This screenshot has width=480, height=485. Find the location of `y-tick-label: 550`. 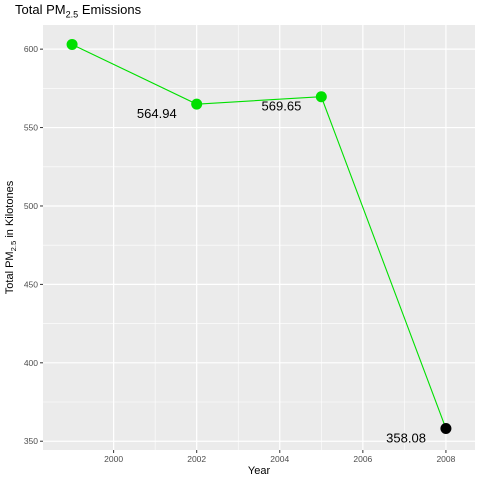

y-tick-label: 550 is located at coordinates (31, 128).